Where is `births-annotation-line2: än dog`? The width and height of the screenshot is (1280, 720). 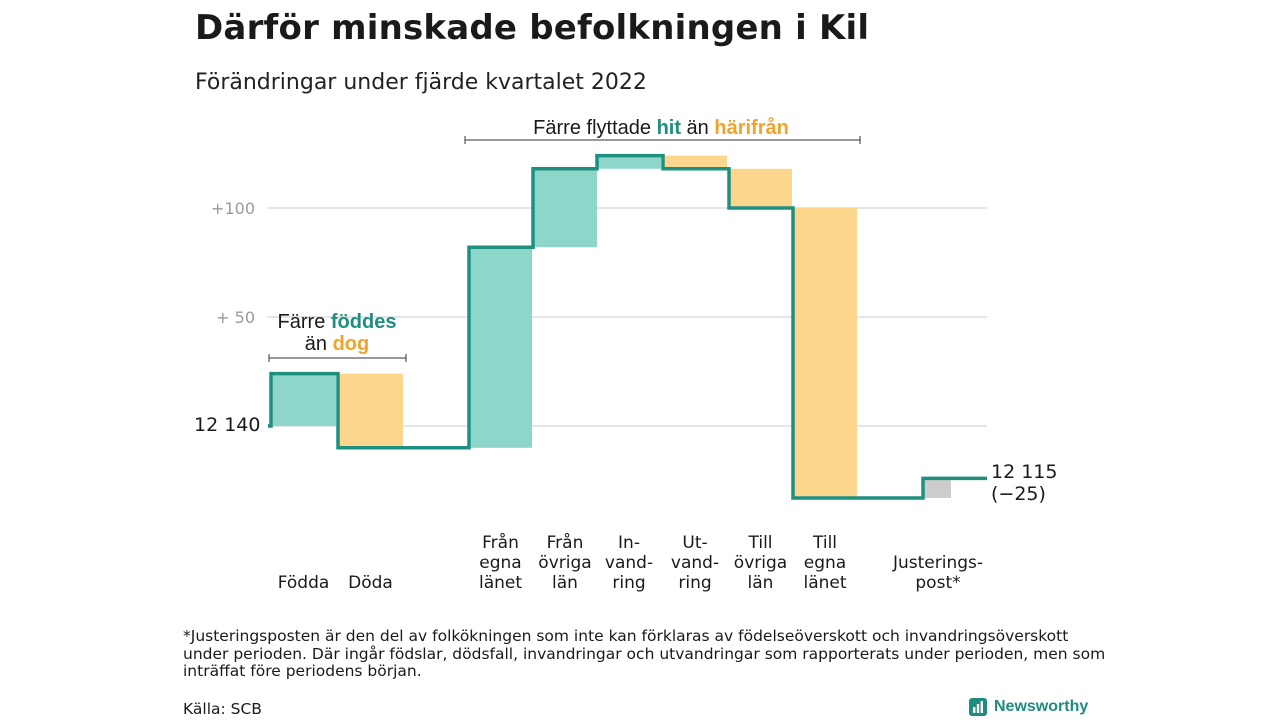 births-annotation-line2: än dog is located at coordinates (337, 344).